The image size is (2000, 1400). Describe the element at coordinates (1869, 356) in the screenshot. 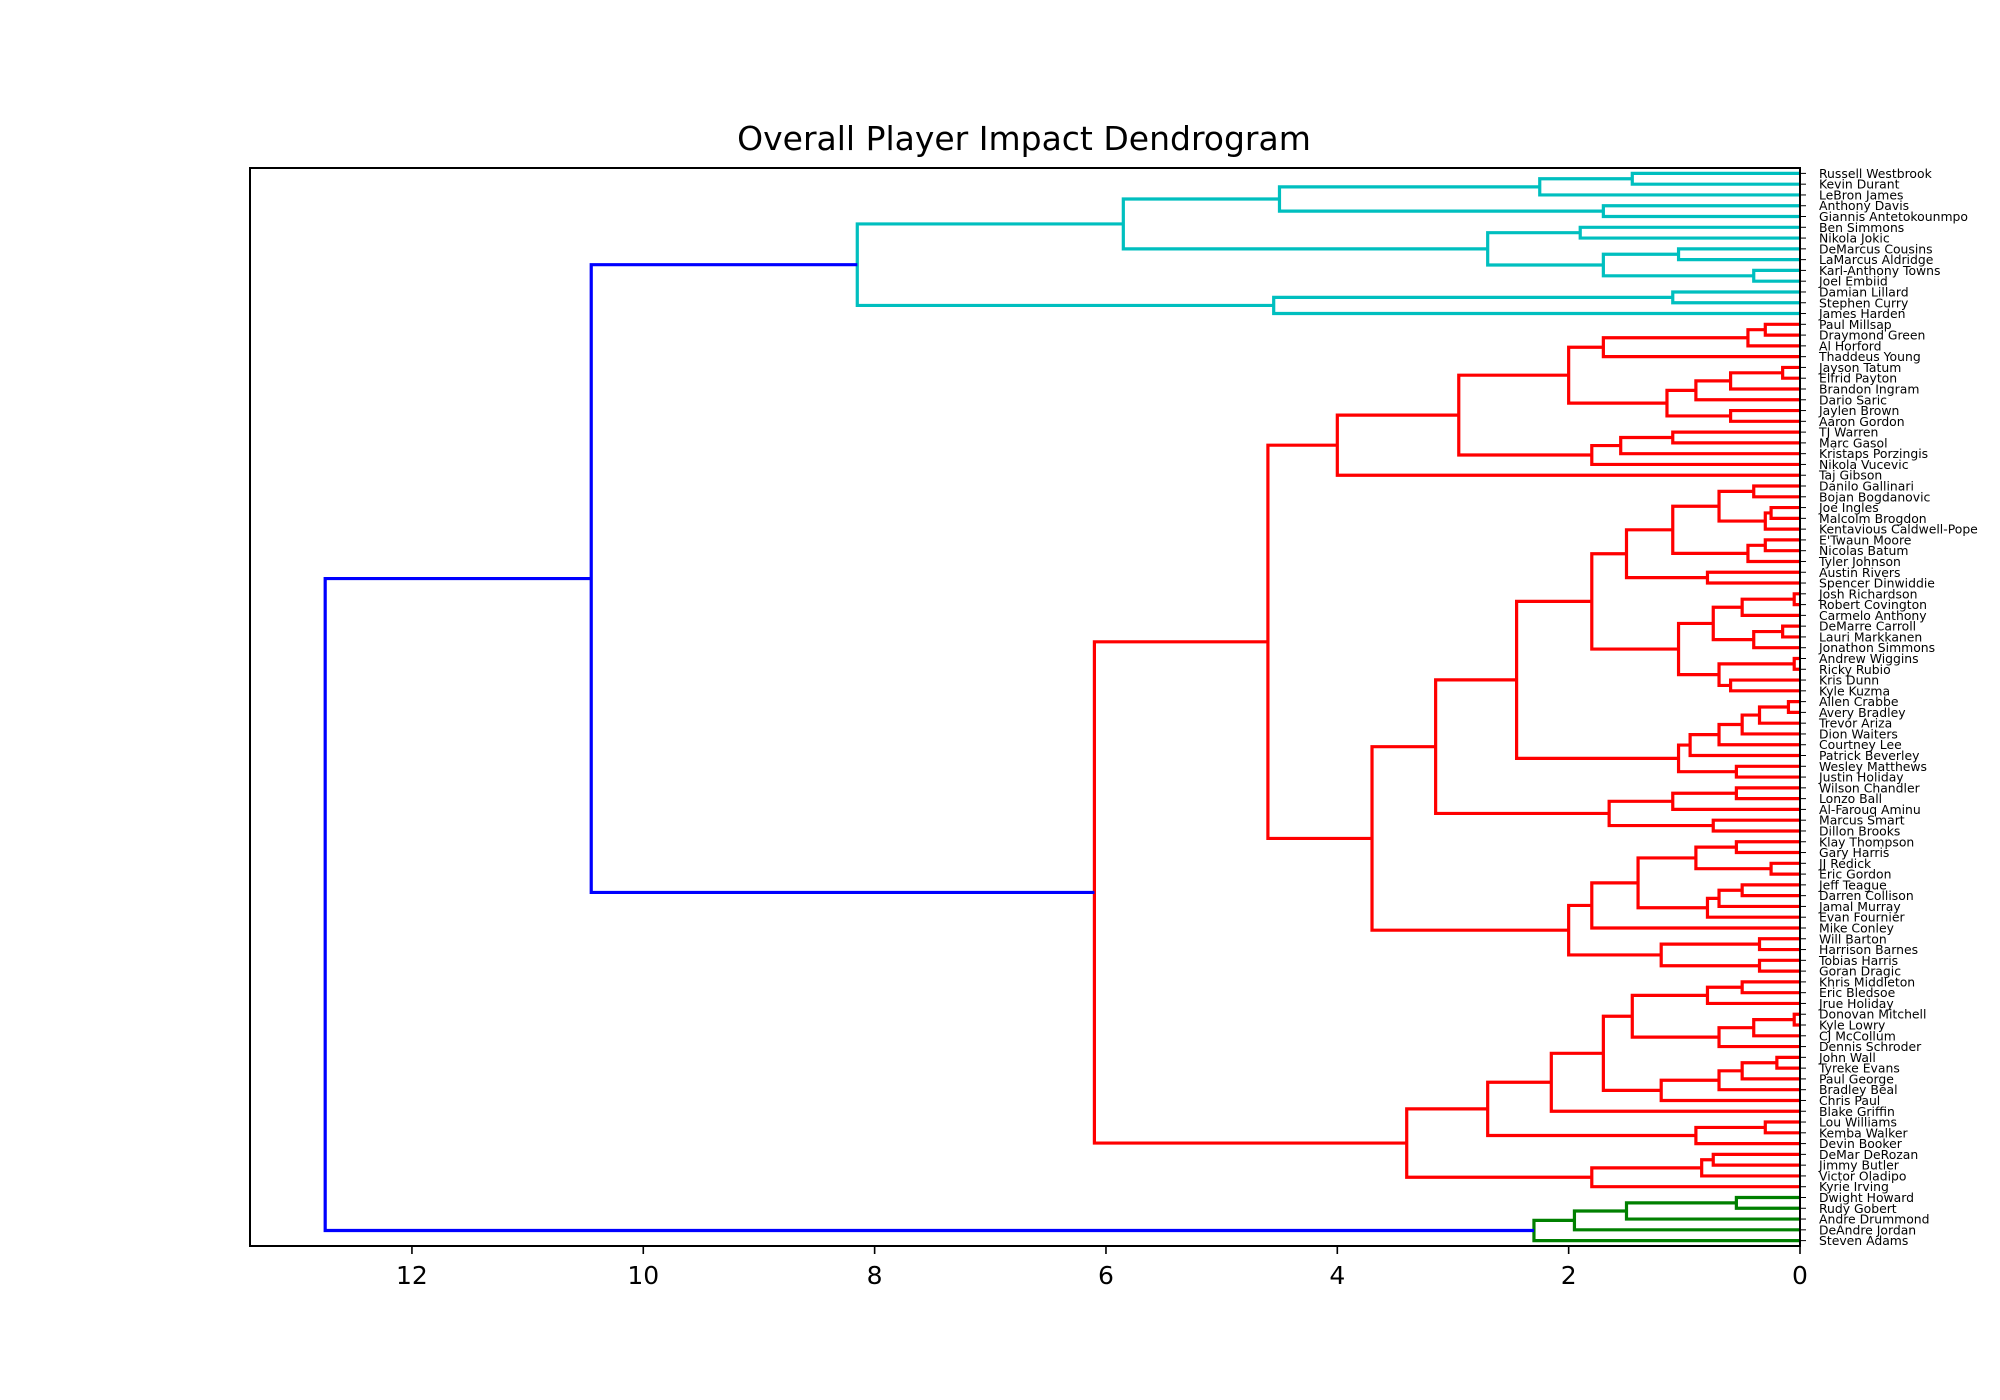

I see `leaf-label: Thaddeus Young` at that location.